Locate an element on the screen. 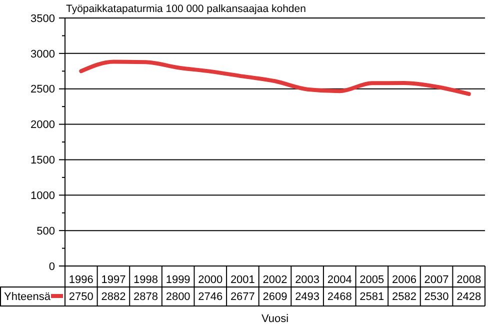 This screenshot has height=328, width=489. data-label: 2582 is located at coordinates (404, 297).